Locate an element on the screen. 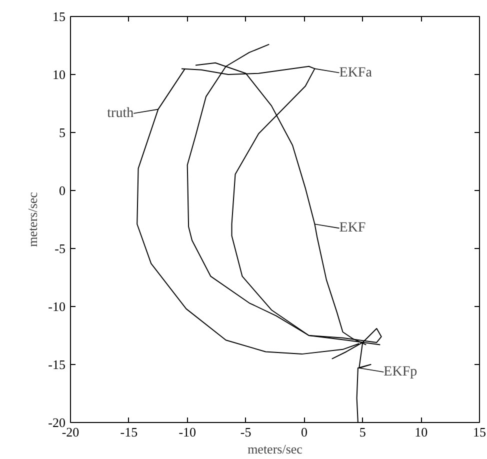 The image size is (487, 459). y-tick-label: 5 is located at coordinates (62, 132).